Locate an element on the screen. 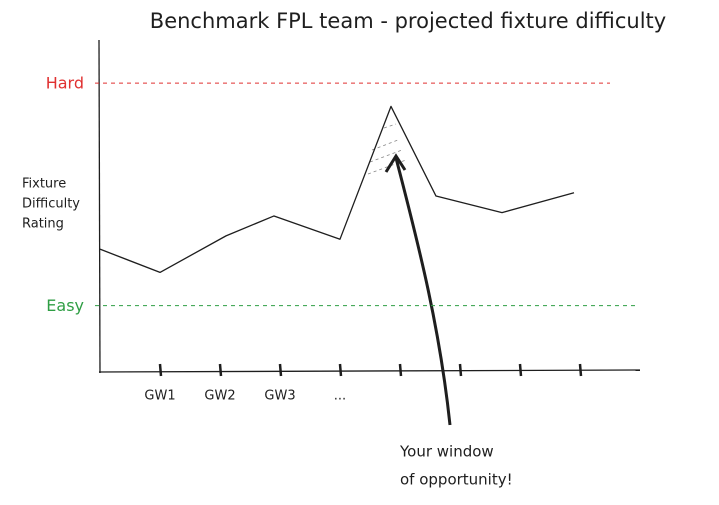 The width and height of the screenshot is (719, 505). annotation: of opportunity! is located at coordinates (456, 480).